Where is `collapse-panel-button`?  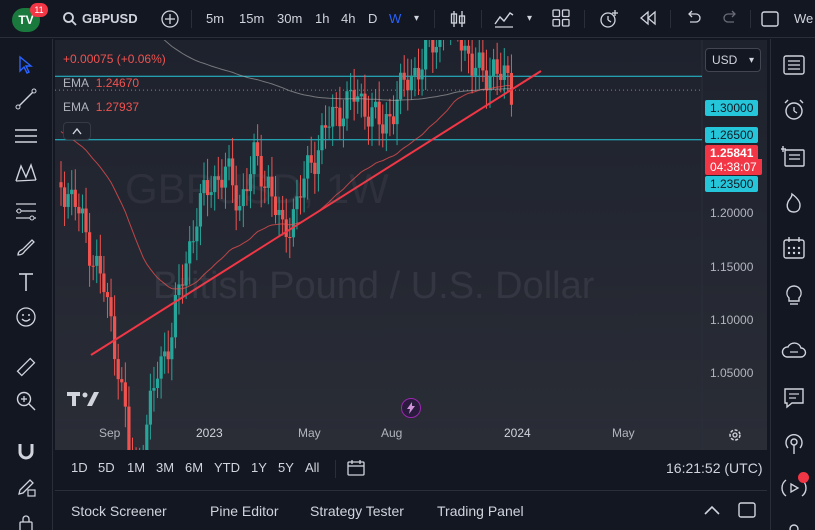
collapse-panel-button is located at coordinates (712, 512).